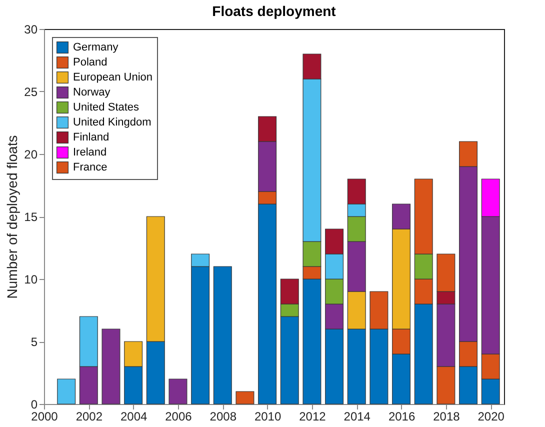 Image resolution: width=545 pixels, height=427 pixels. What do you see at coordinates (96, 48) in the screenshot?
I see `legend-label: Germany` at bounding box center [96, 48].